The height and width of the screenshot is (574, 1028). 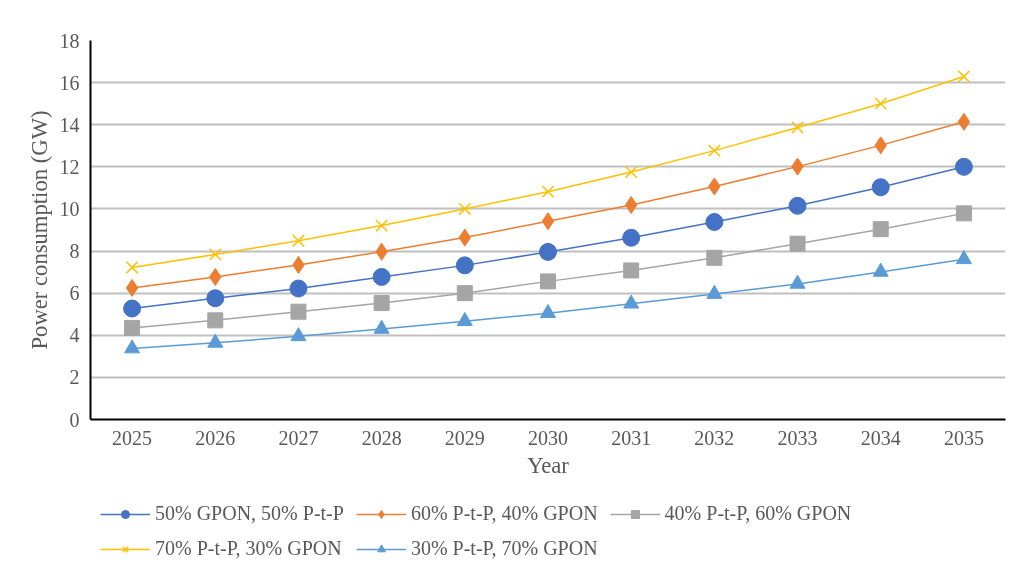 What do you see at coordinates (298, 437) in the screenshot?
I see `x-tick-label: 2027` at bounding box center [298, 437].